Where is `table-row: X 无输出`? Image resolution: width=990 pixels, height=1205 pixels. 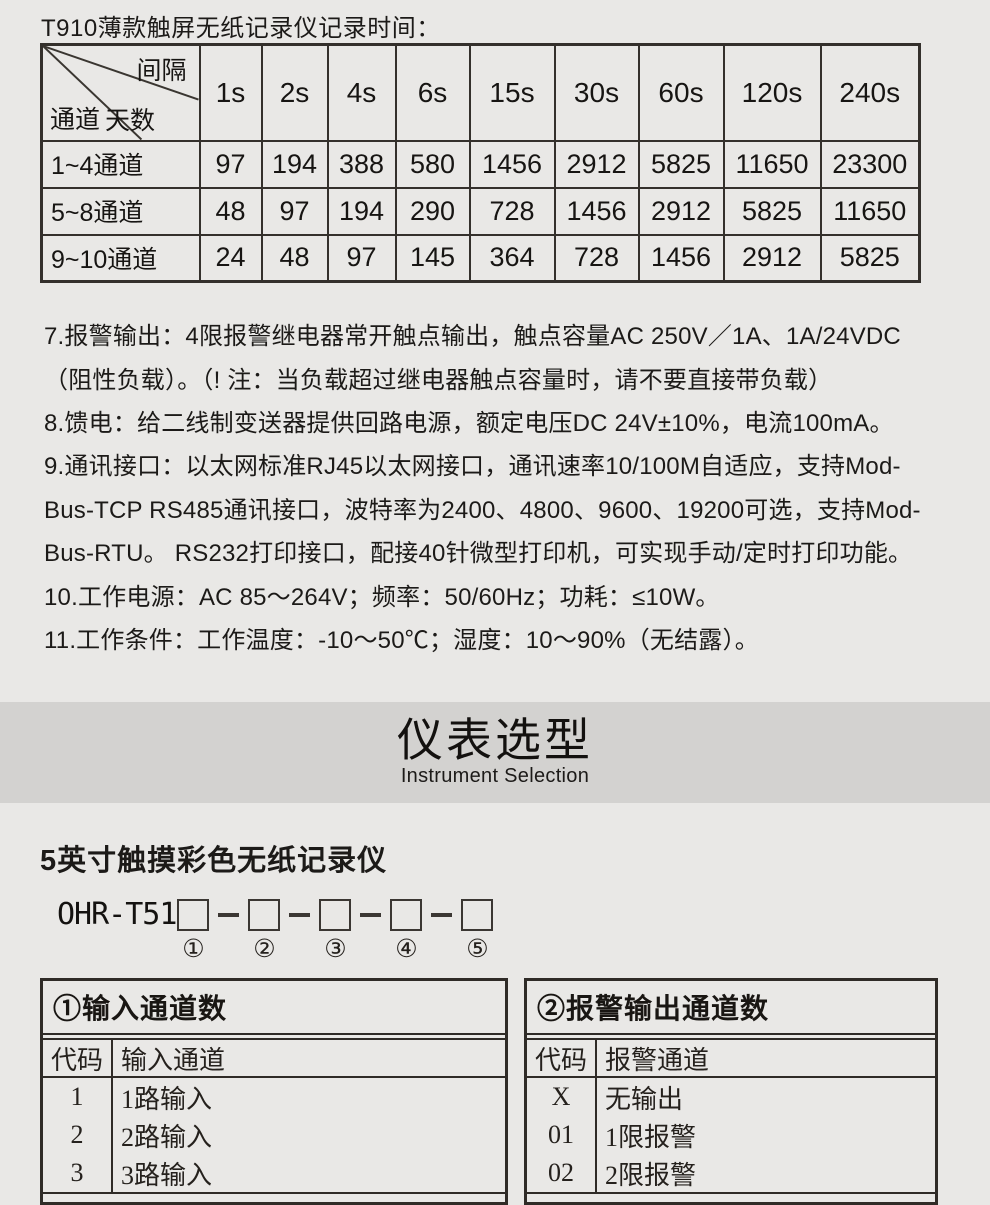 table-row: X 无输出 is located at coordinates (731, 1097).